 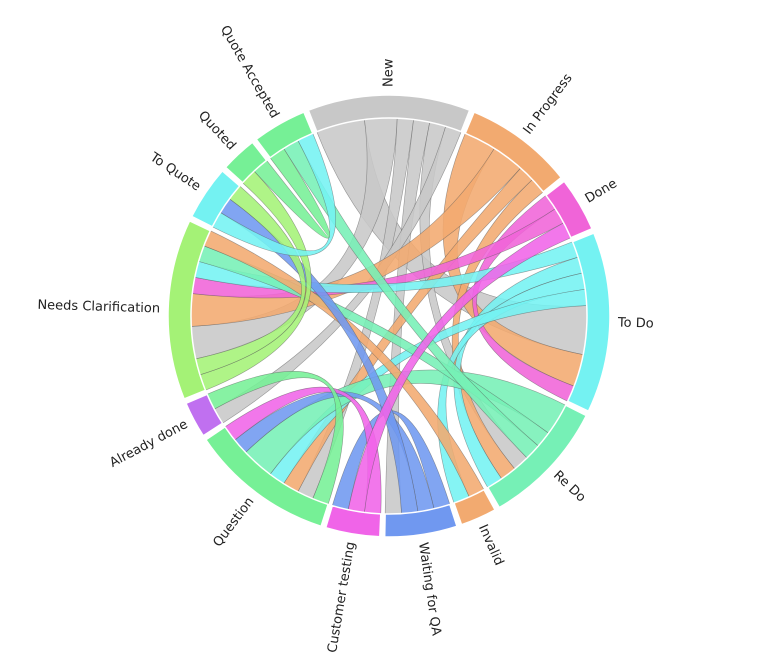 I want to click on arc-quoted, so click(x=246, y=162).